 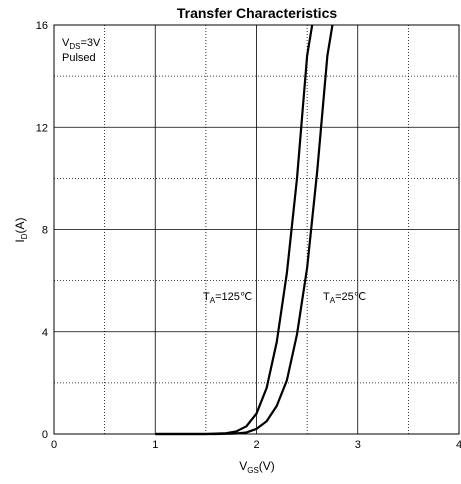 What do you see at coordinates (54, 445) in the screenshot?
I see `x-tick-label: 0` at bounding box center [54, 445].